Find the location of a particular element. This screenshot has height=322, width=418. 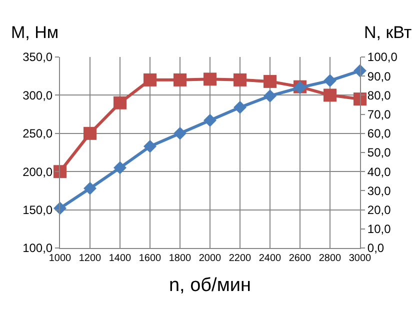

x-tick-label: 2400 is located at coordinates (270, 258).